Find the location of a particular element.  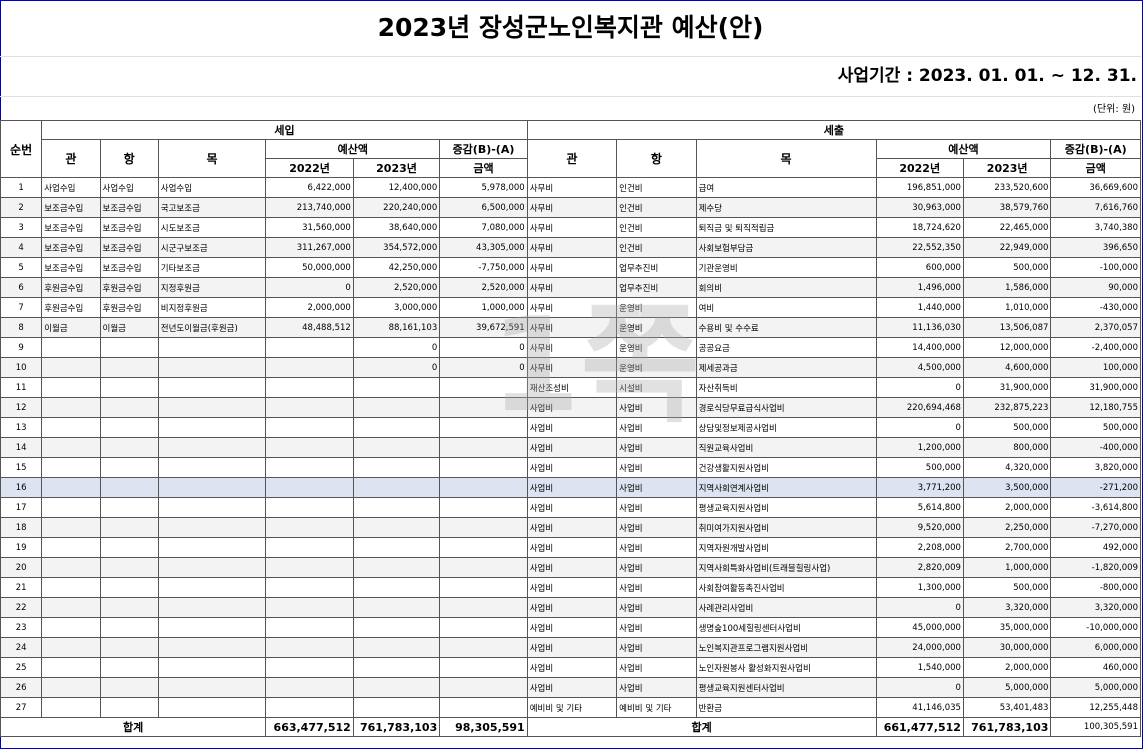

expense-gwan-cell: 예비비 및 기타 is located at coordinates (572, 707).